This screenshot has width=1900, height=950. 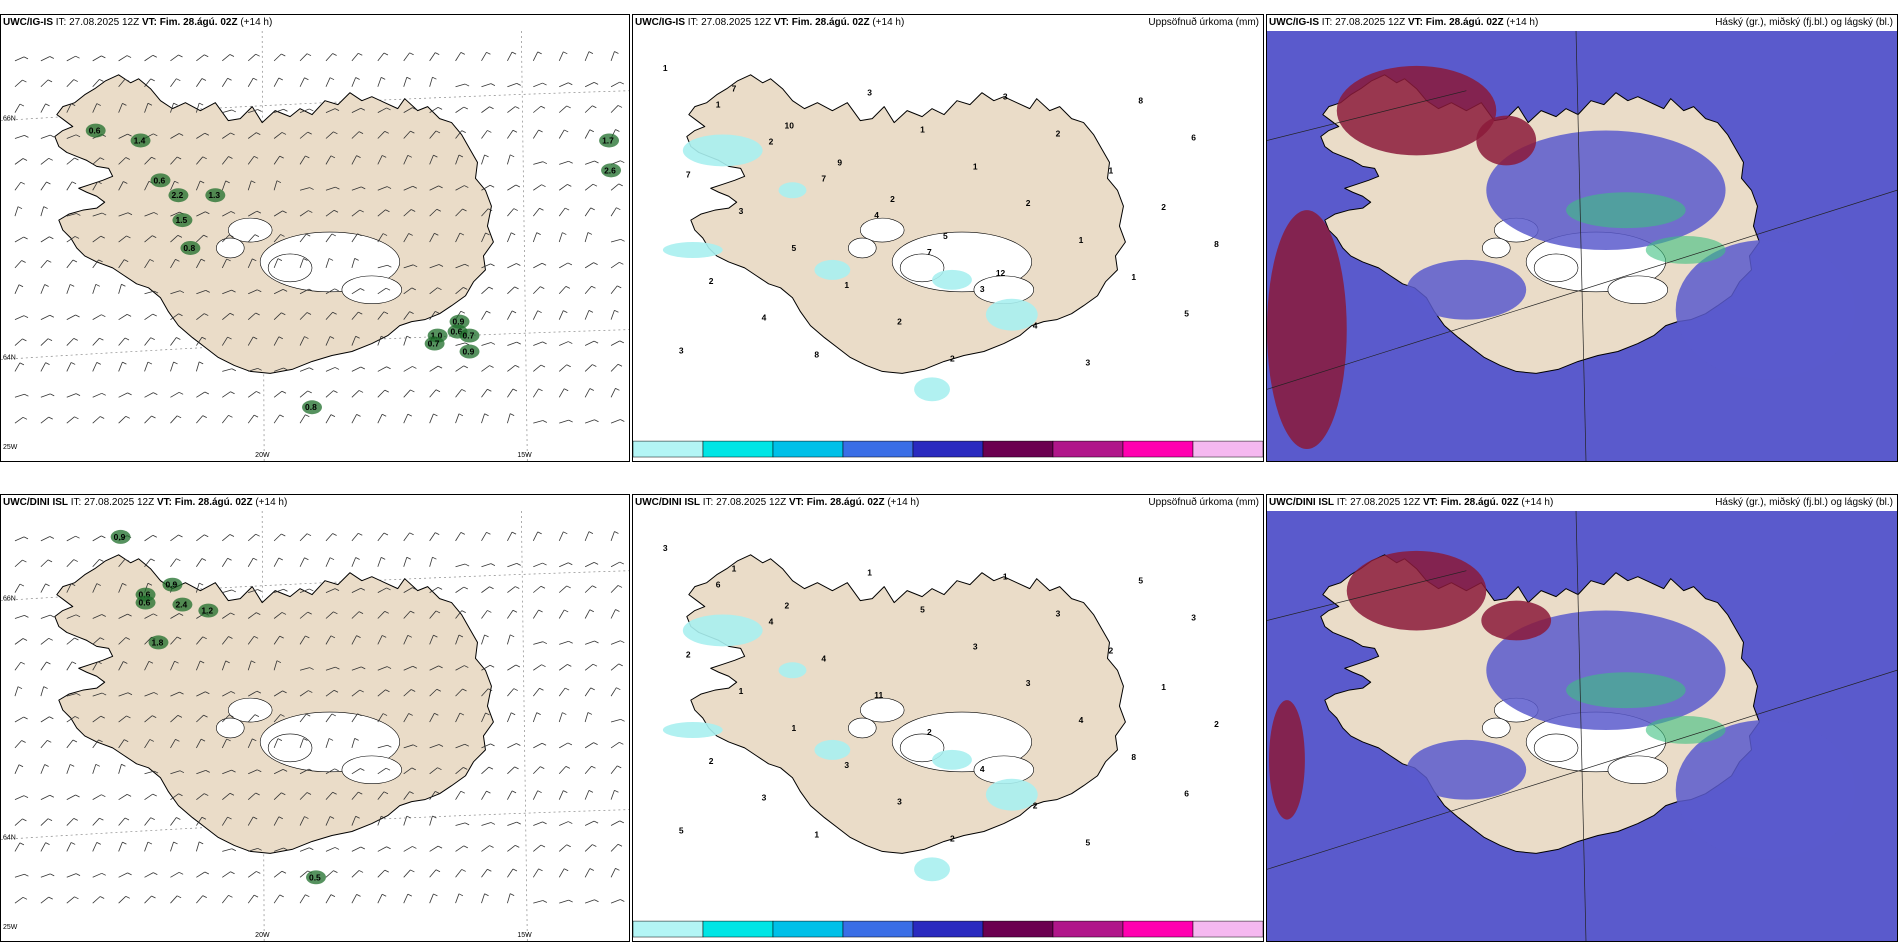 I want to click on precip-amount-label: 9, so click(x=839, y=162).